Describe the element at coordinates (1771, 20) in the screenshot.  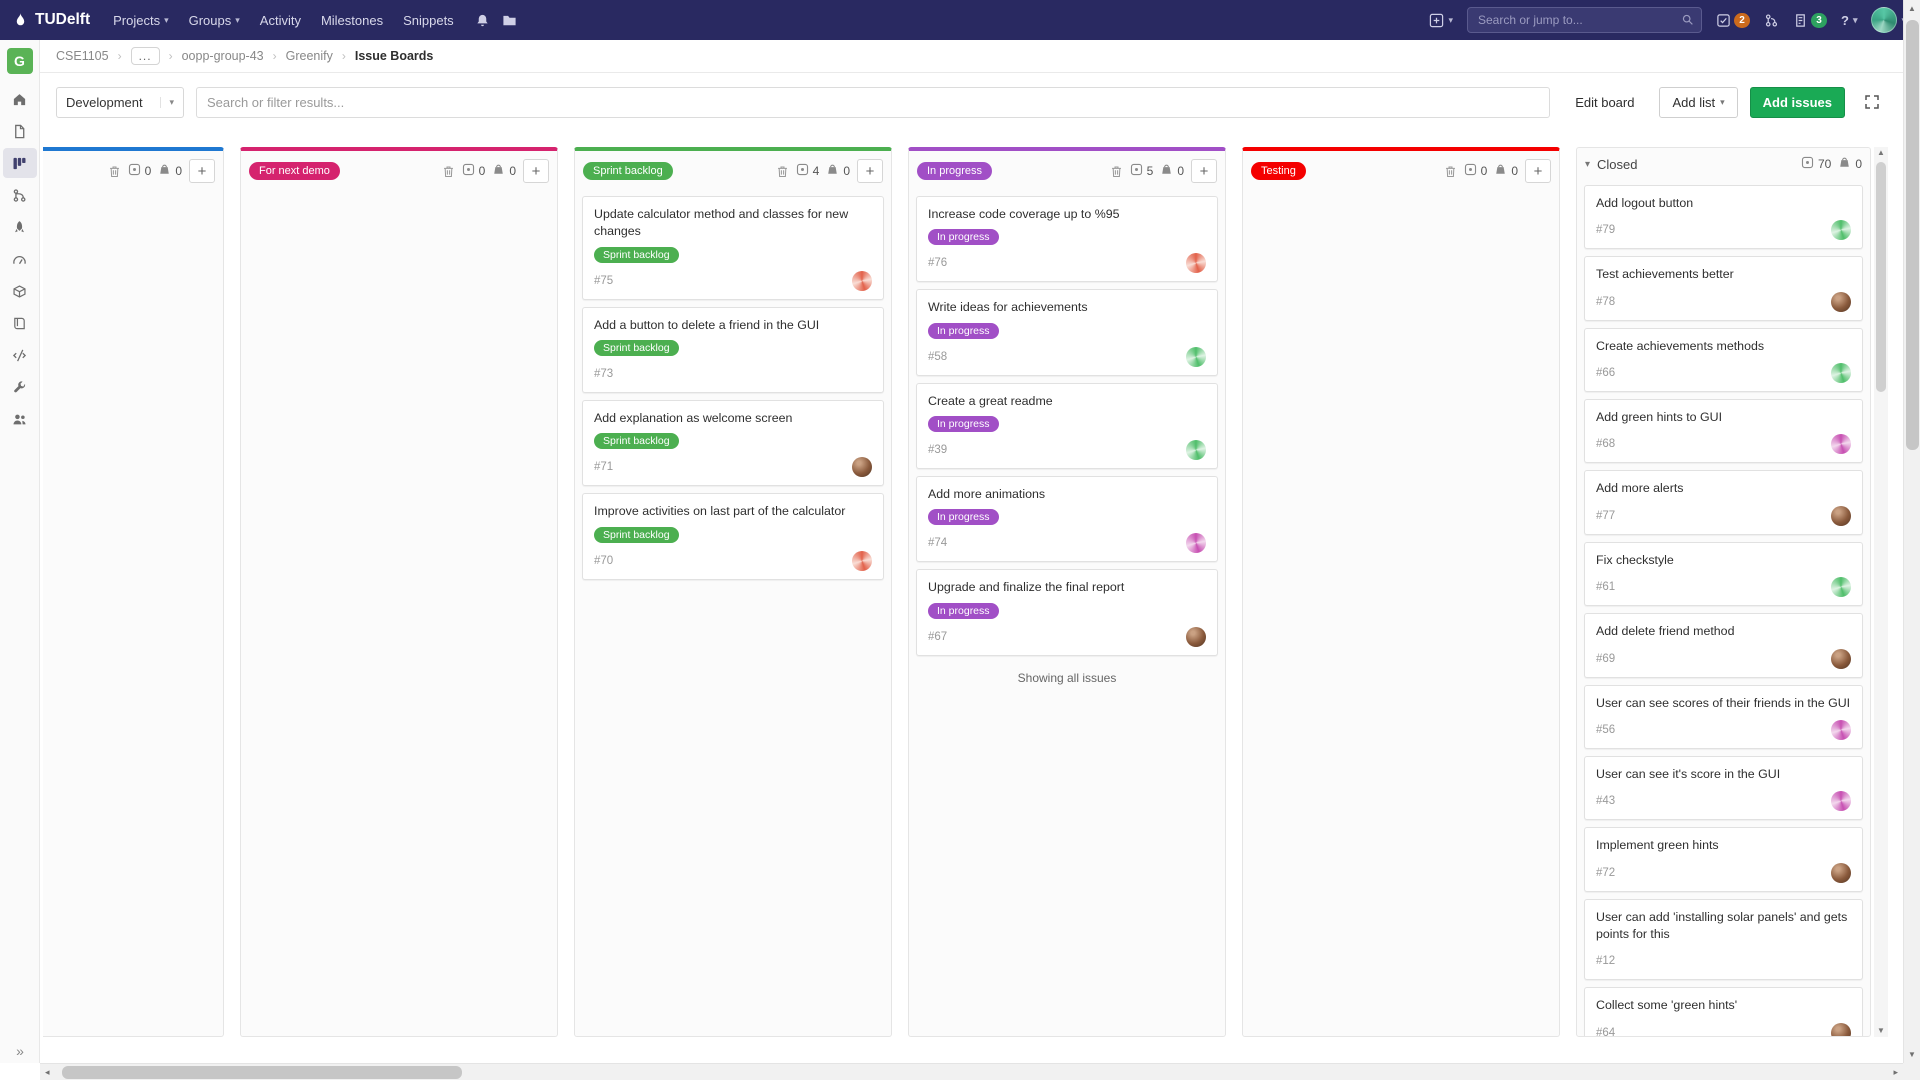
I see `merge-requests-shortcut-button` at that location.